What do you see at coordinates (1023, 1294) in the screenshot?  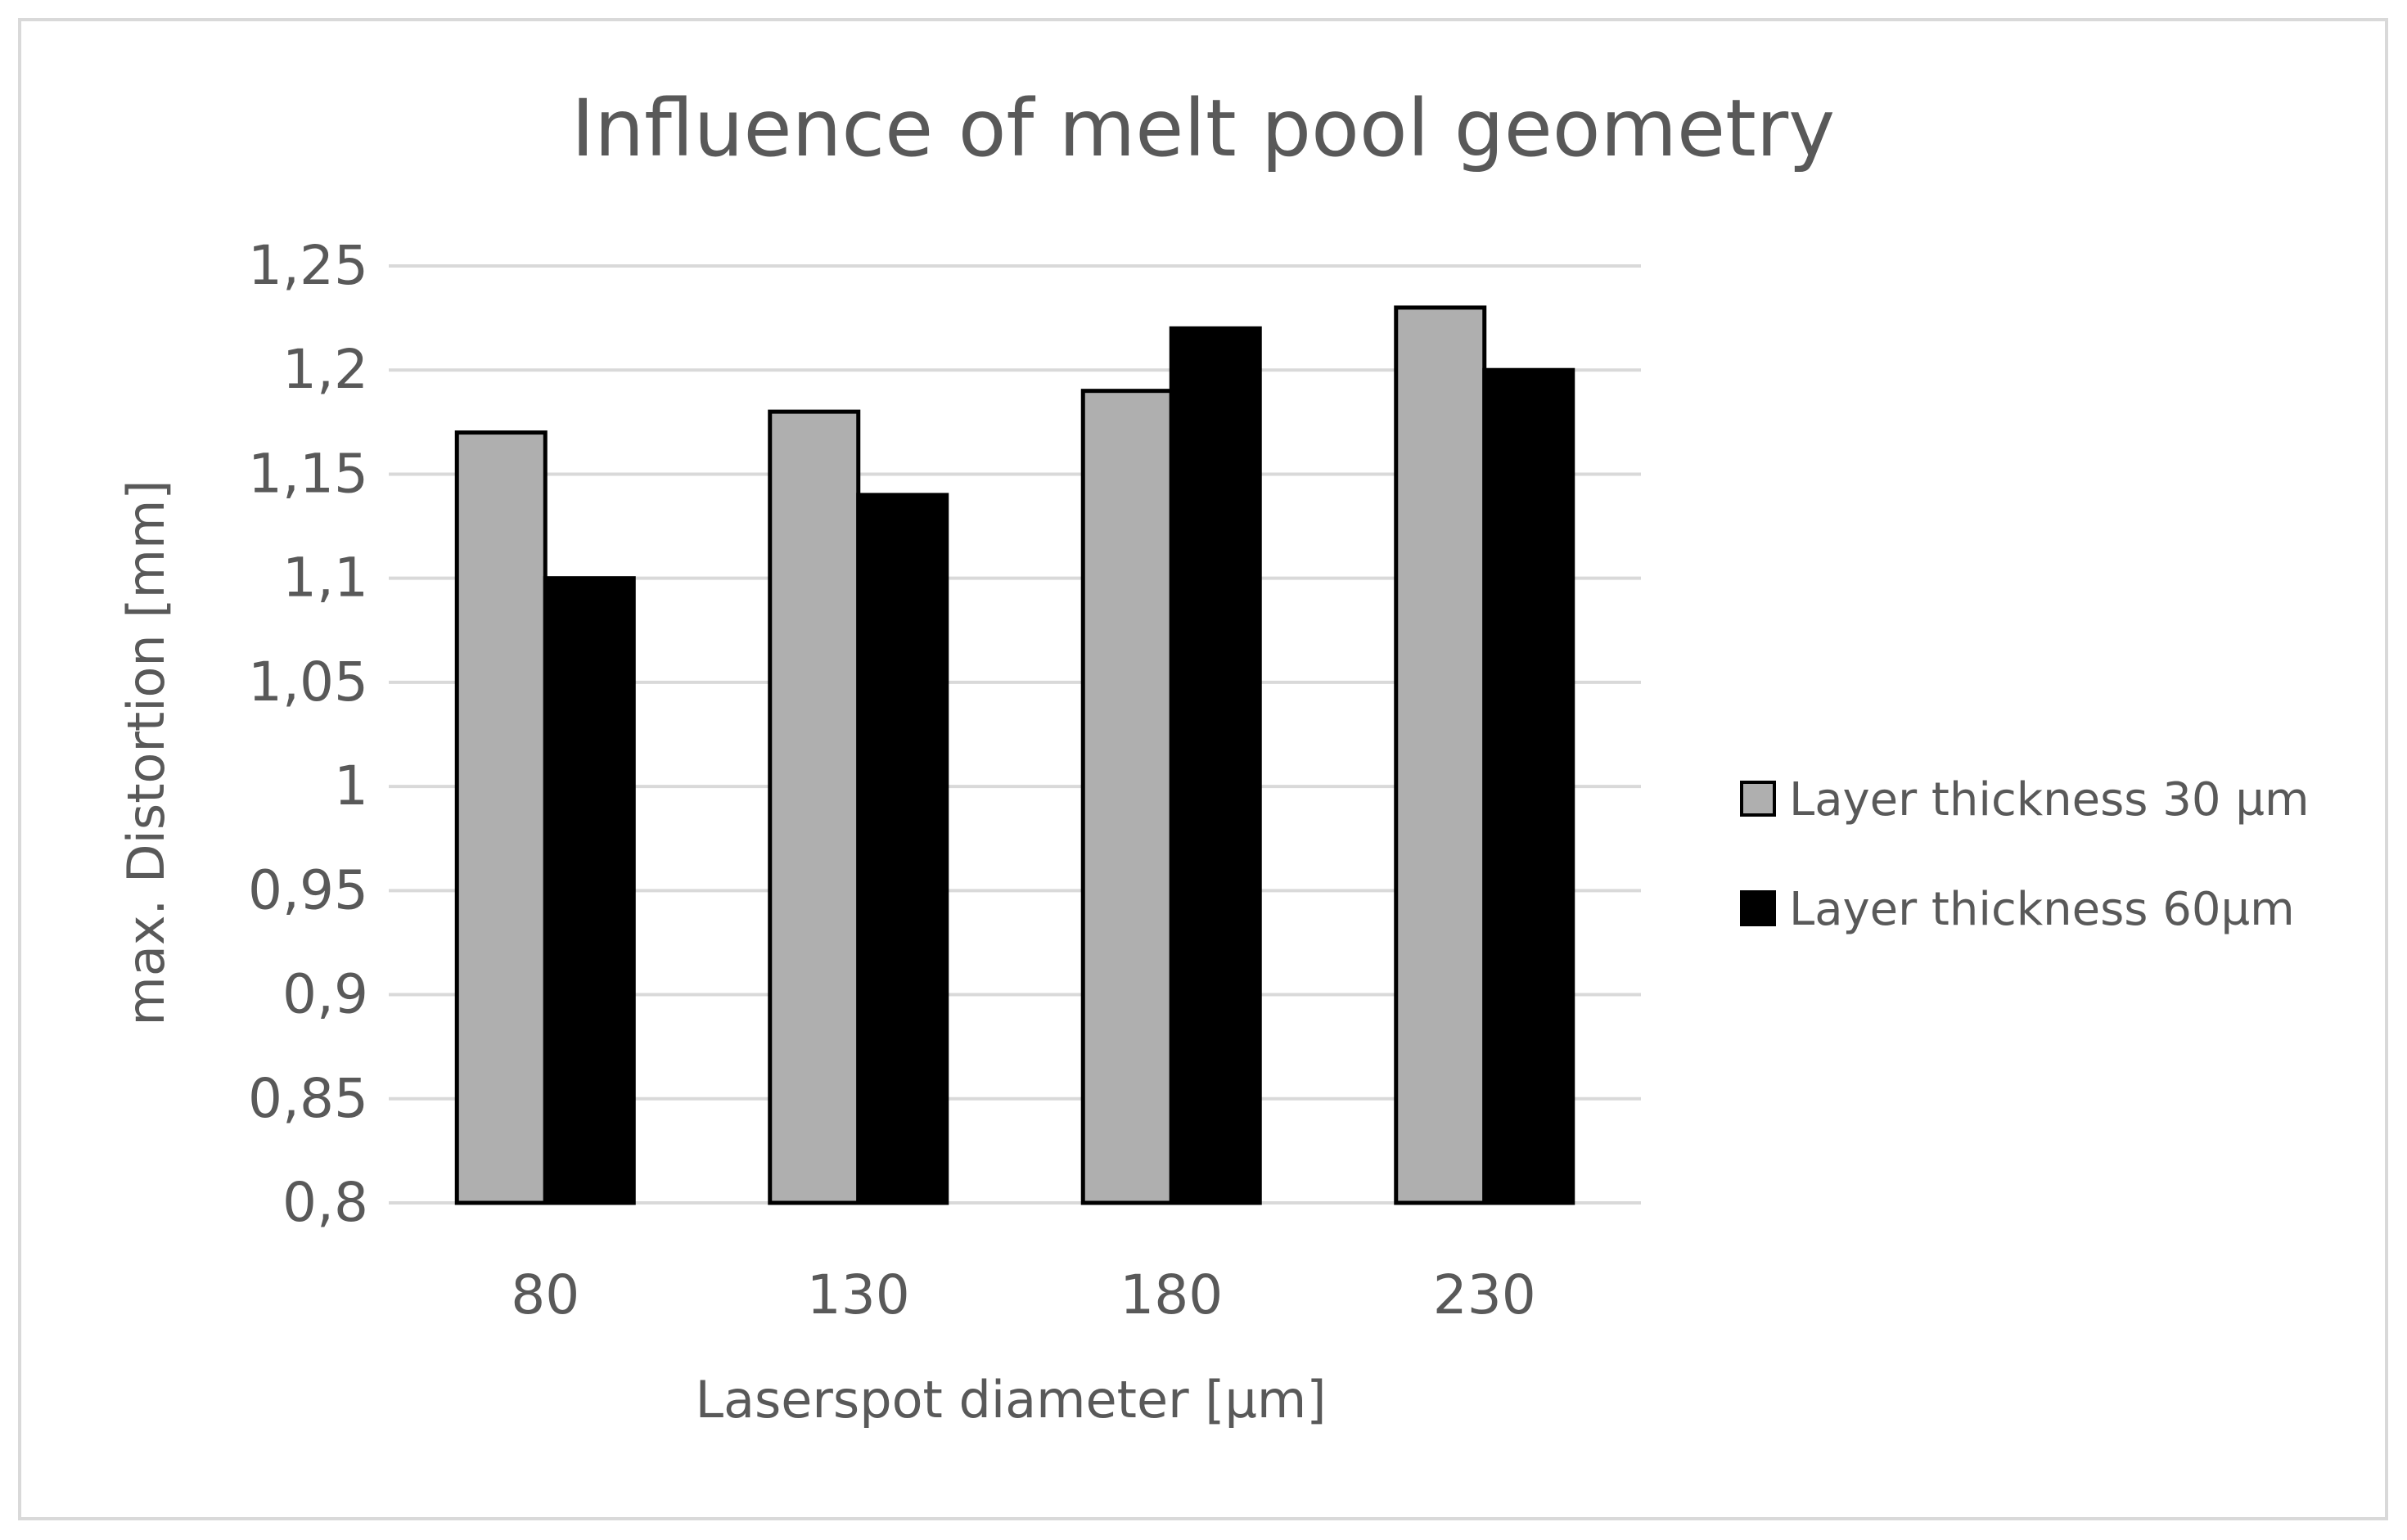 I see `x-axis-ticks: 80 130 180 230` at bounding box center [1023, 1294].